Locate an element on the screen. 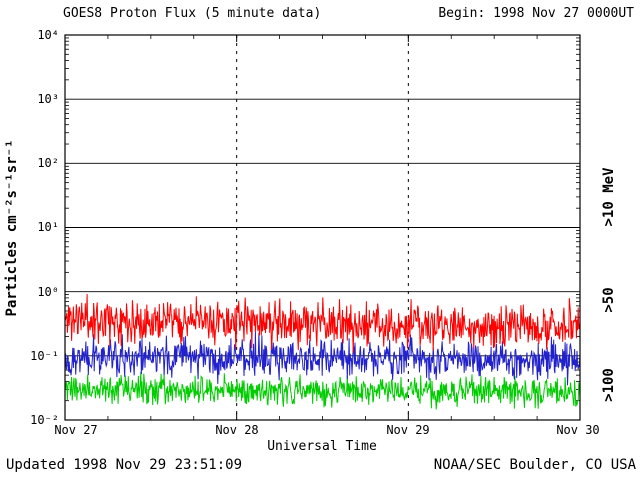  ytick-label-6: 10⁻² is located at coordinates (44, 420).